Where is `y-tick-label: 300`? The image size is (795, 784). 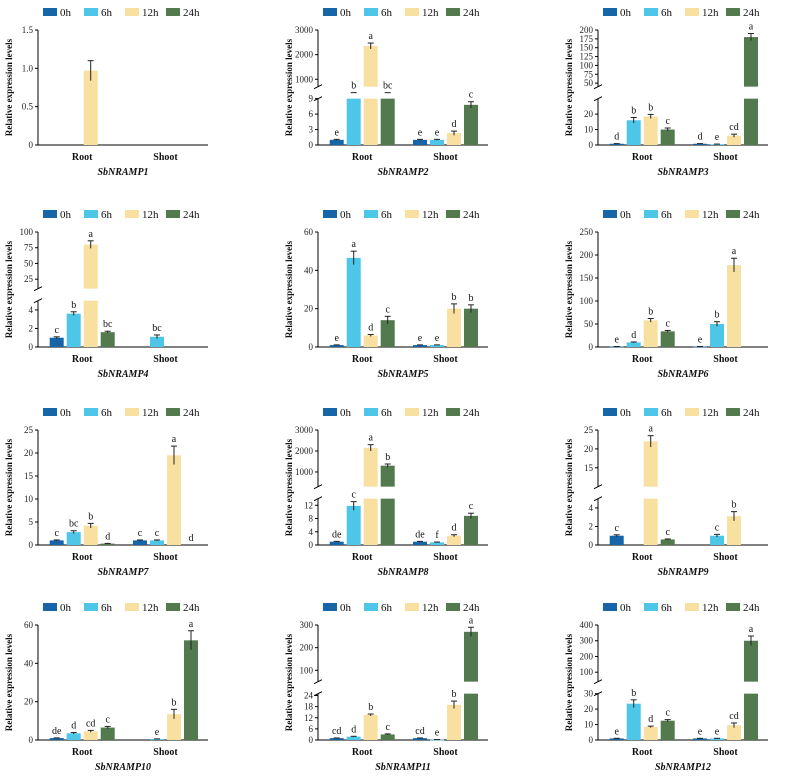
y-tick-label: 300 is located at coordinates (307, 625).